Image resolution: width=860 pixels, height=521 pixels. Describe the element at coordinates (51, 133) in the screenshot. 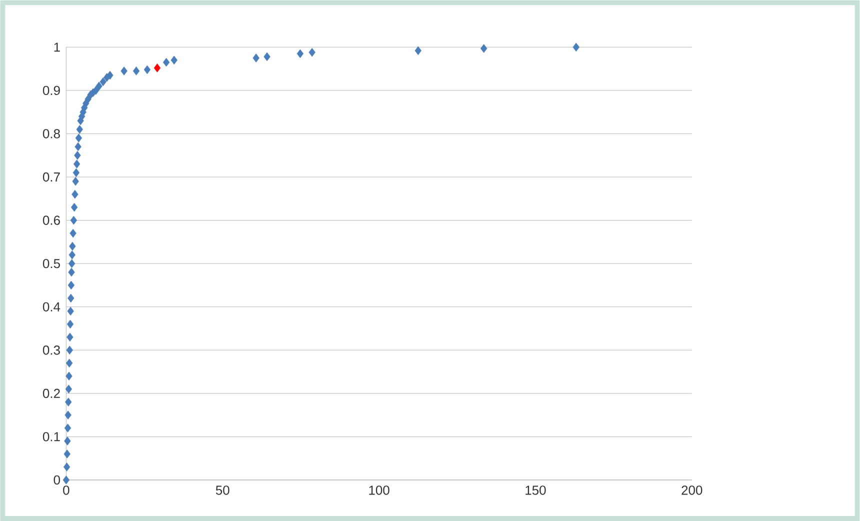

I see `y-tick-label: 0.8` at that location.